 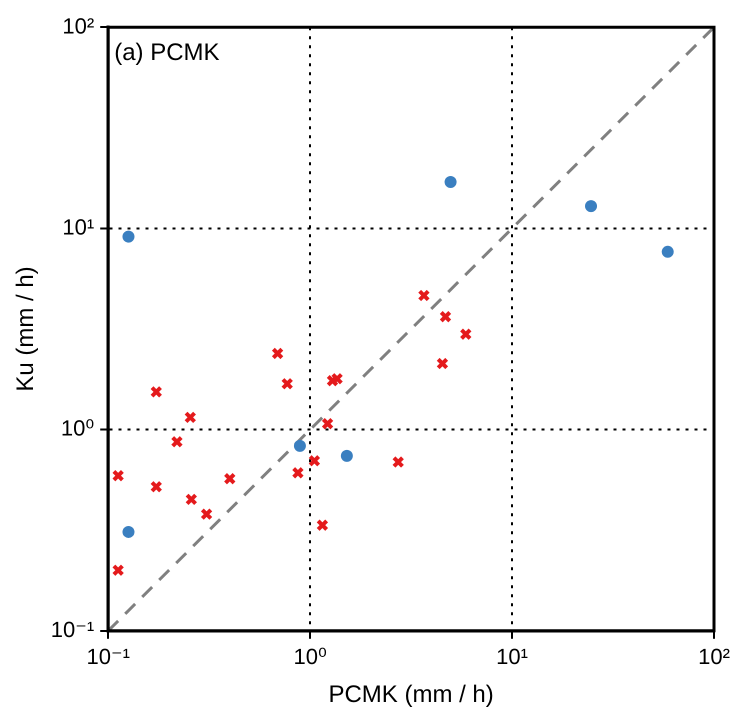 I want to click on y-tick-label: 10², so click(x=78, y=25).